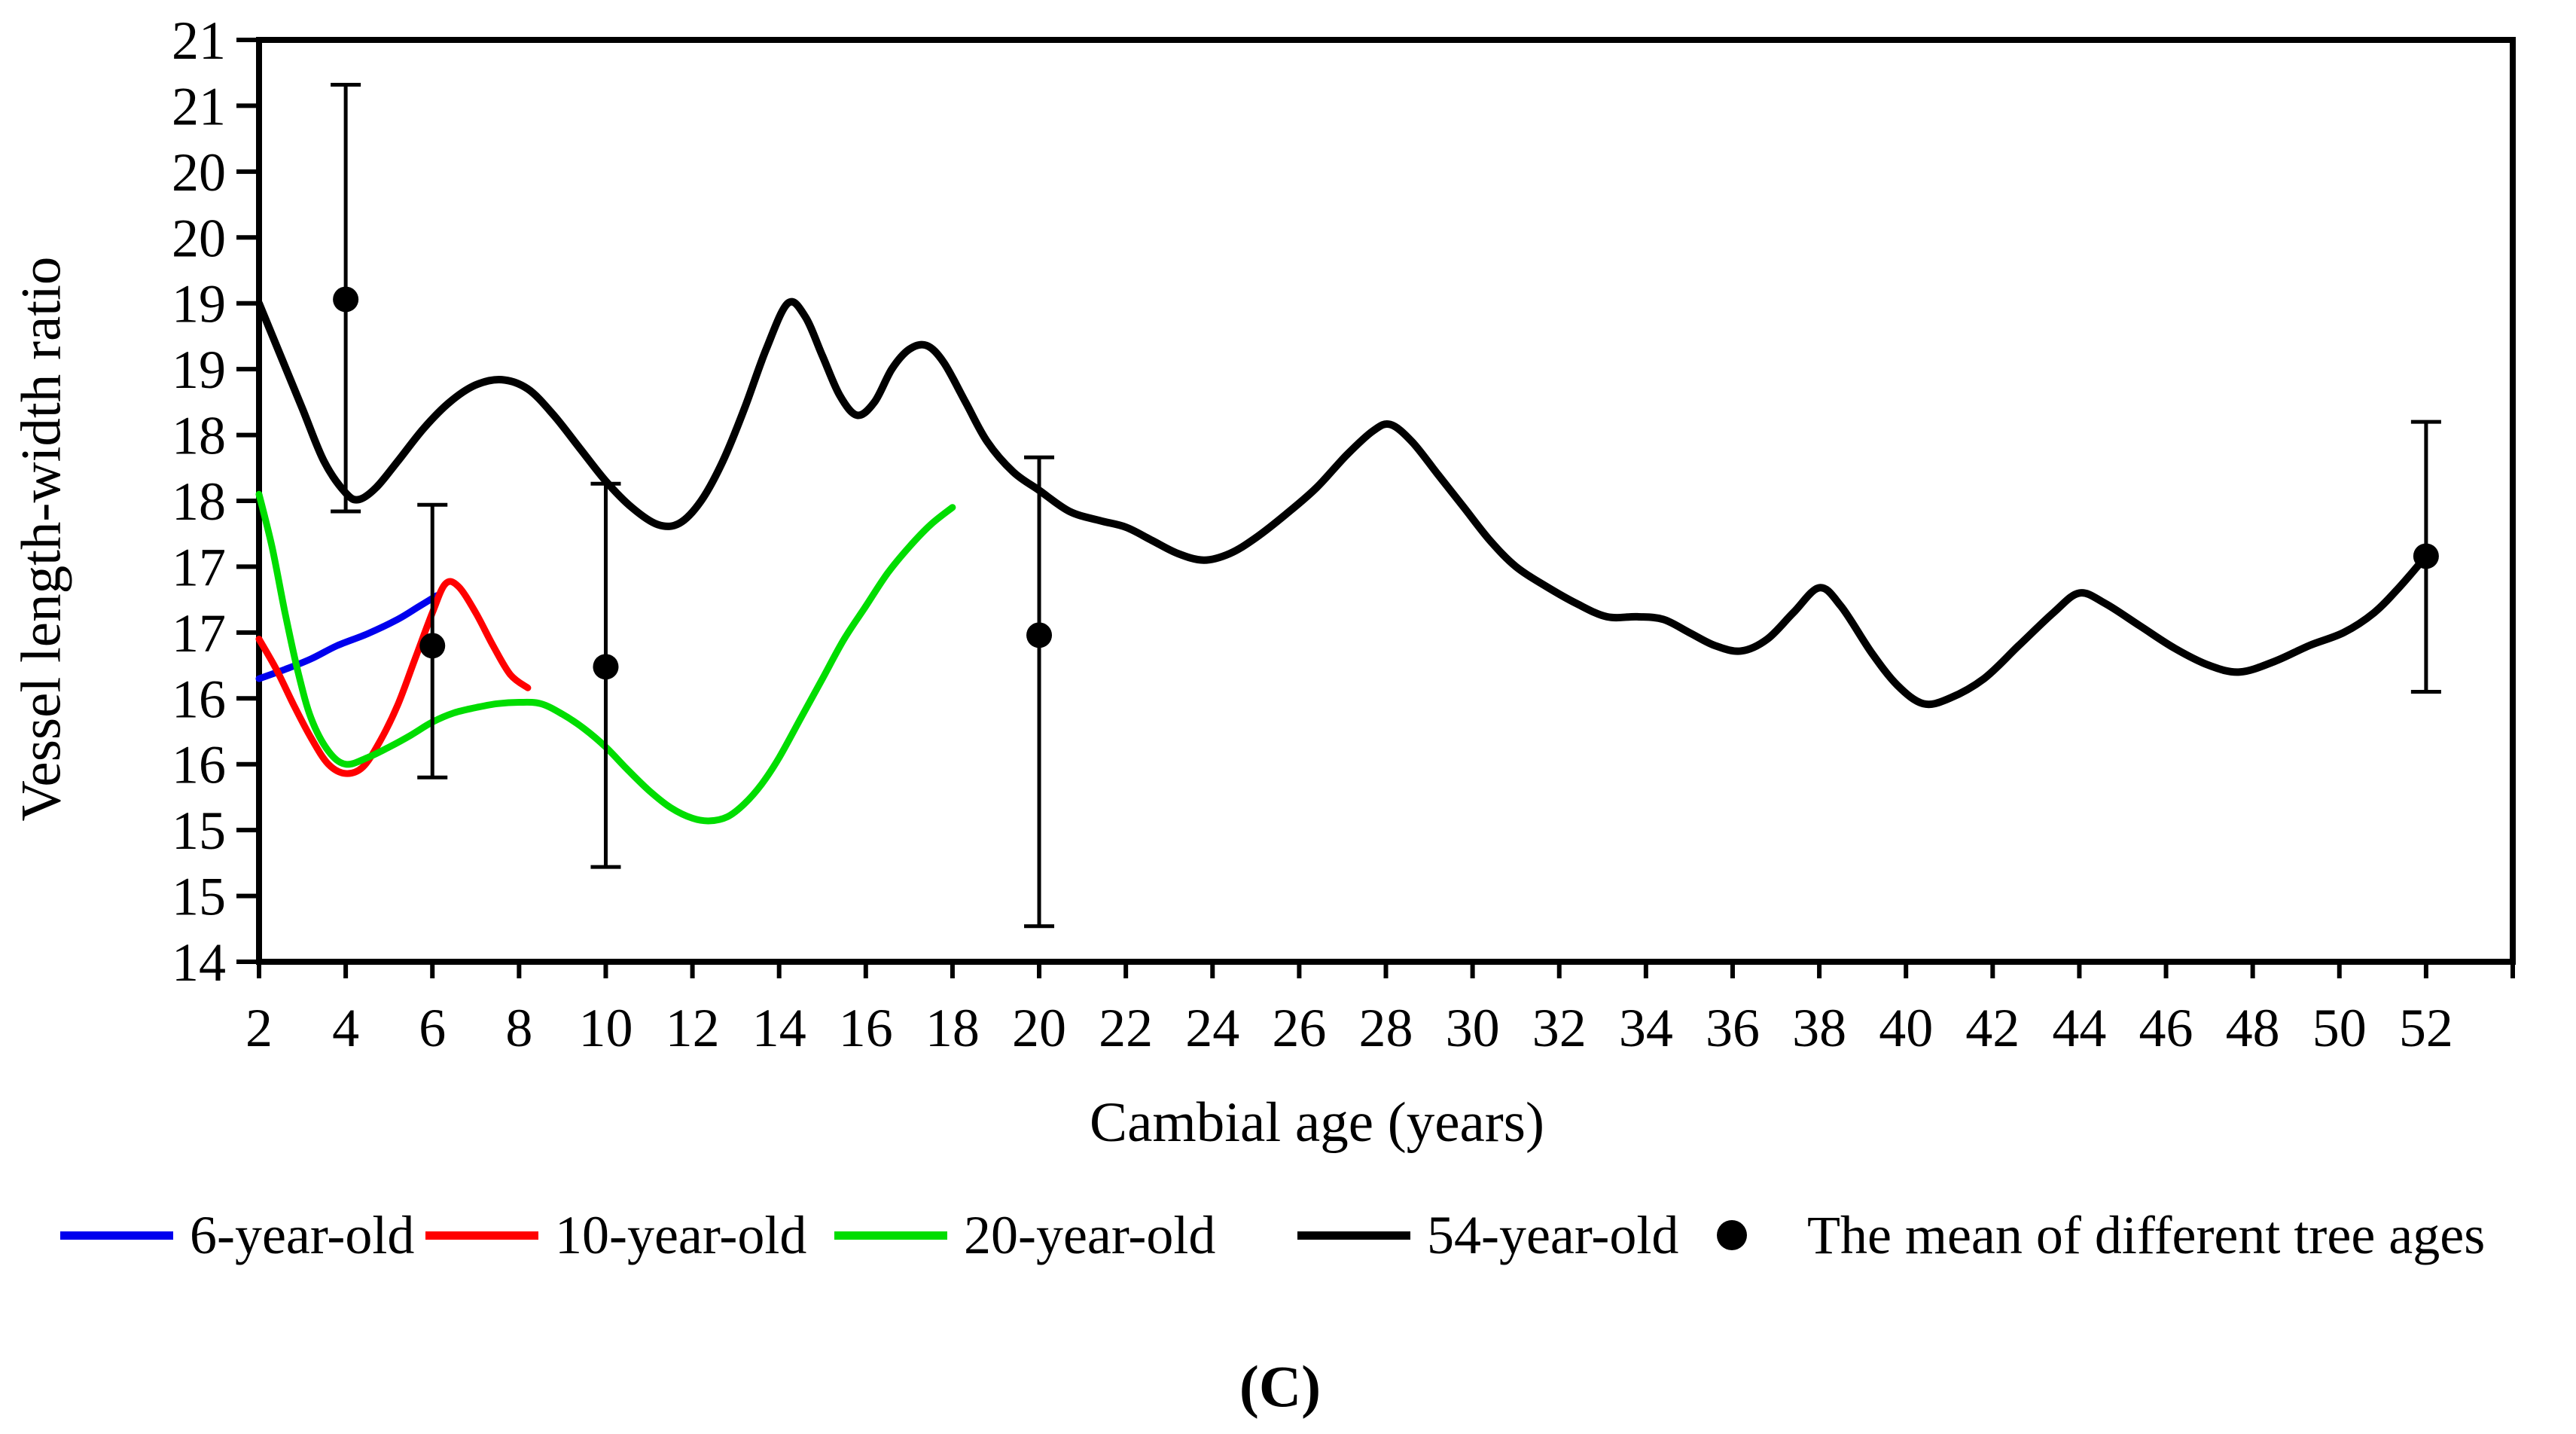 The height and width of the screenshot is (1434, 2576). What do you see at coordinates (1386, 1028) in the screenshot?
I see `x-tick-label: 28` at bounding box center [1386, 1028].